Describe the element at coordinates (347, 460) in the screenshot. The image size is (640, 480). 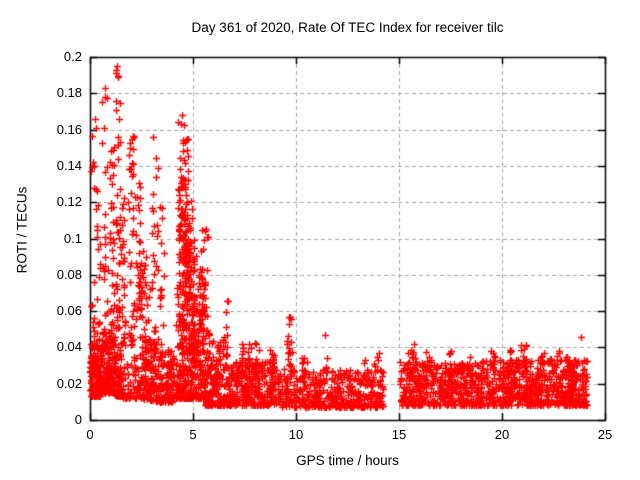
I see `x-axis-title: GPS time / hours` at that location.